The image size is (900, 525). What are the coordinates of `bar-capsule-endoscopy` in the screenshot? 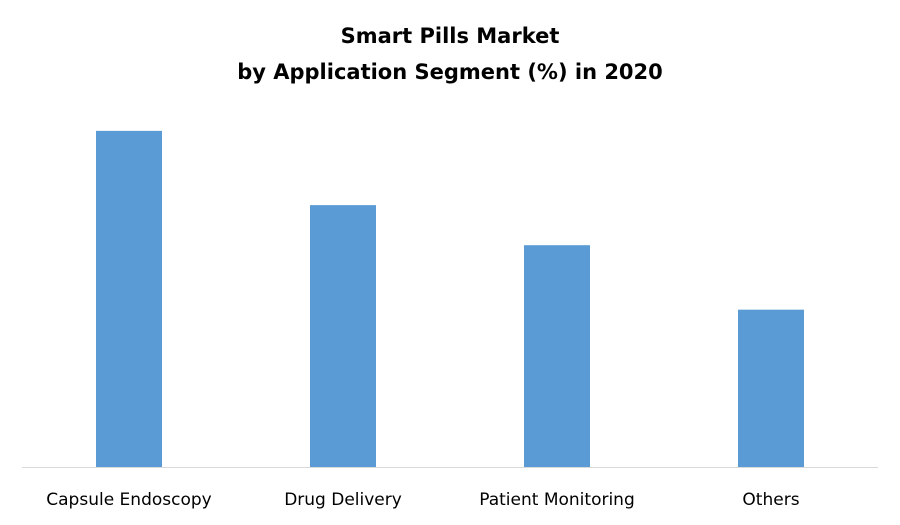 It's located at (129, 298).